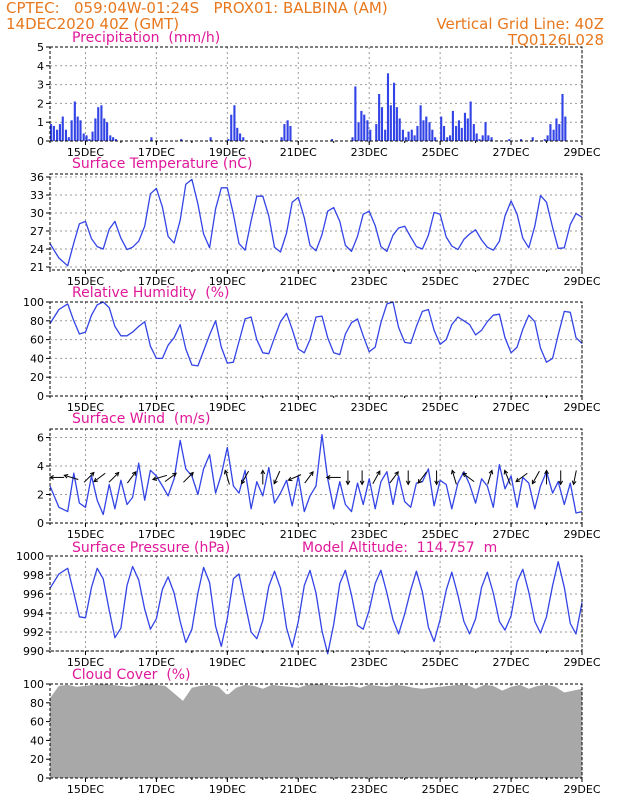 The image size is (618, 800). What do you see at coordinates (316, 334) in the screenshot?
I see `rh-line` at bounding box center [316, 334].